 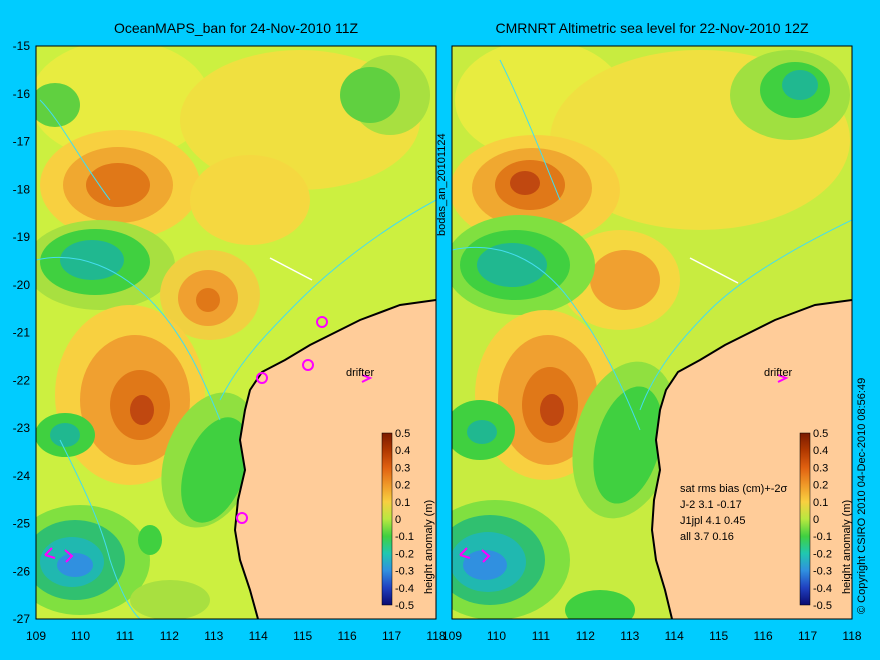 What do you see at coordinates (714, 270) in the screenshot?
I see `right-track-line` at bounding box center [714, 270].